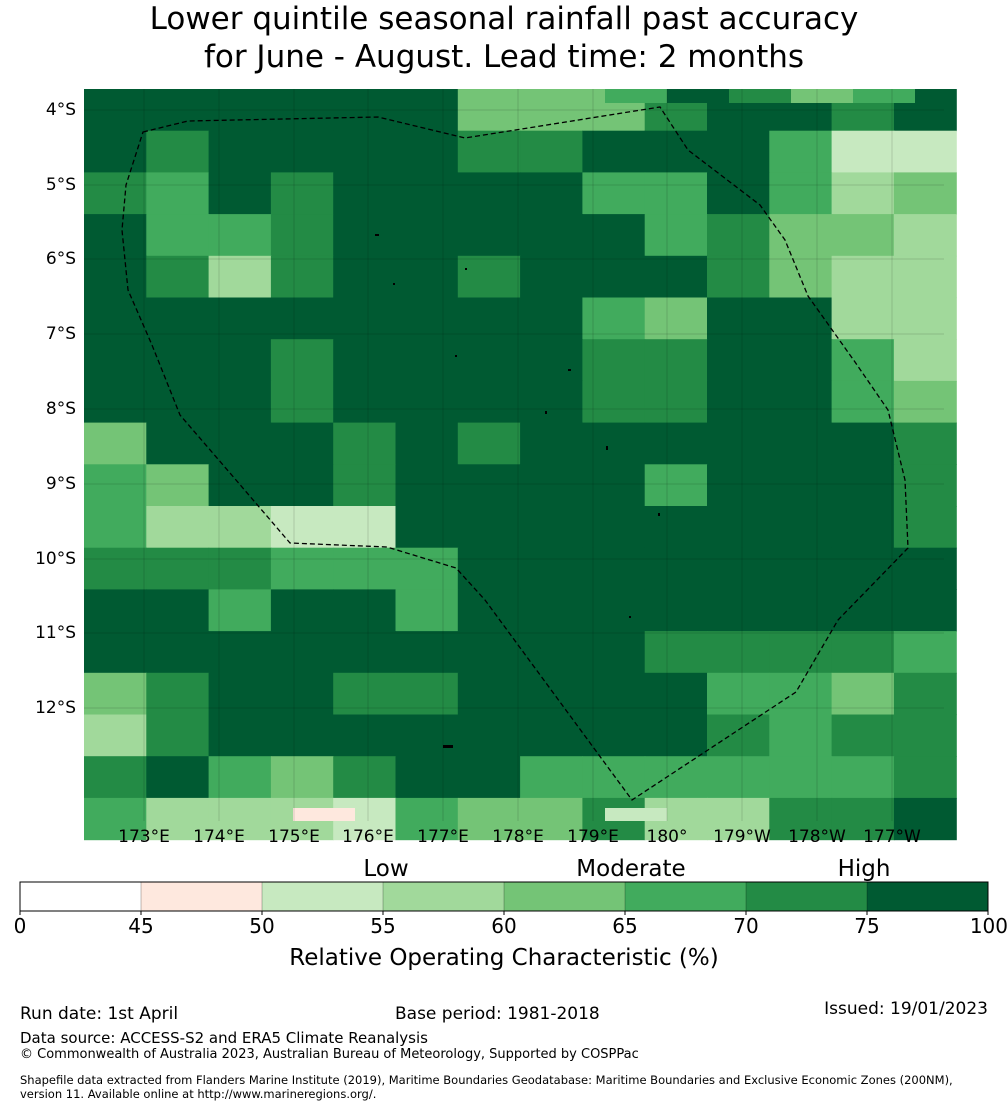  Describe the element at coordinates (60, 334) in the screenshot. I see `y-tick-label: 7°S` at that location.